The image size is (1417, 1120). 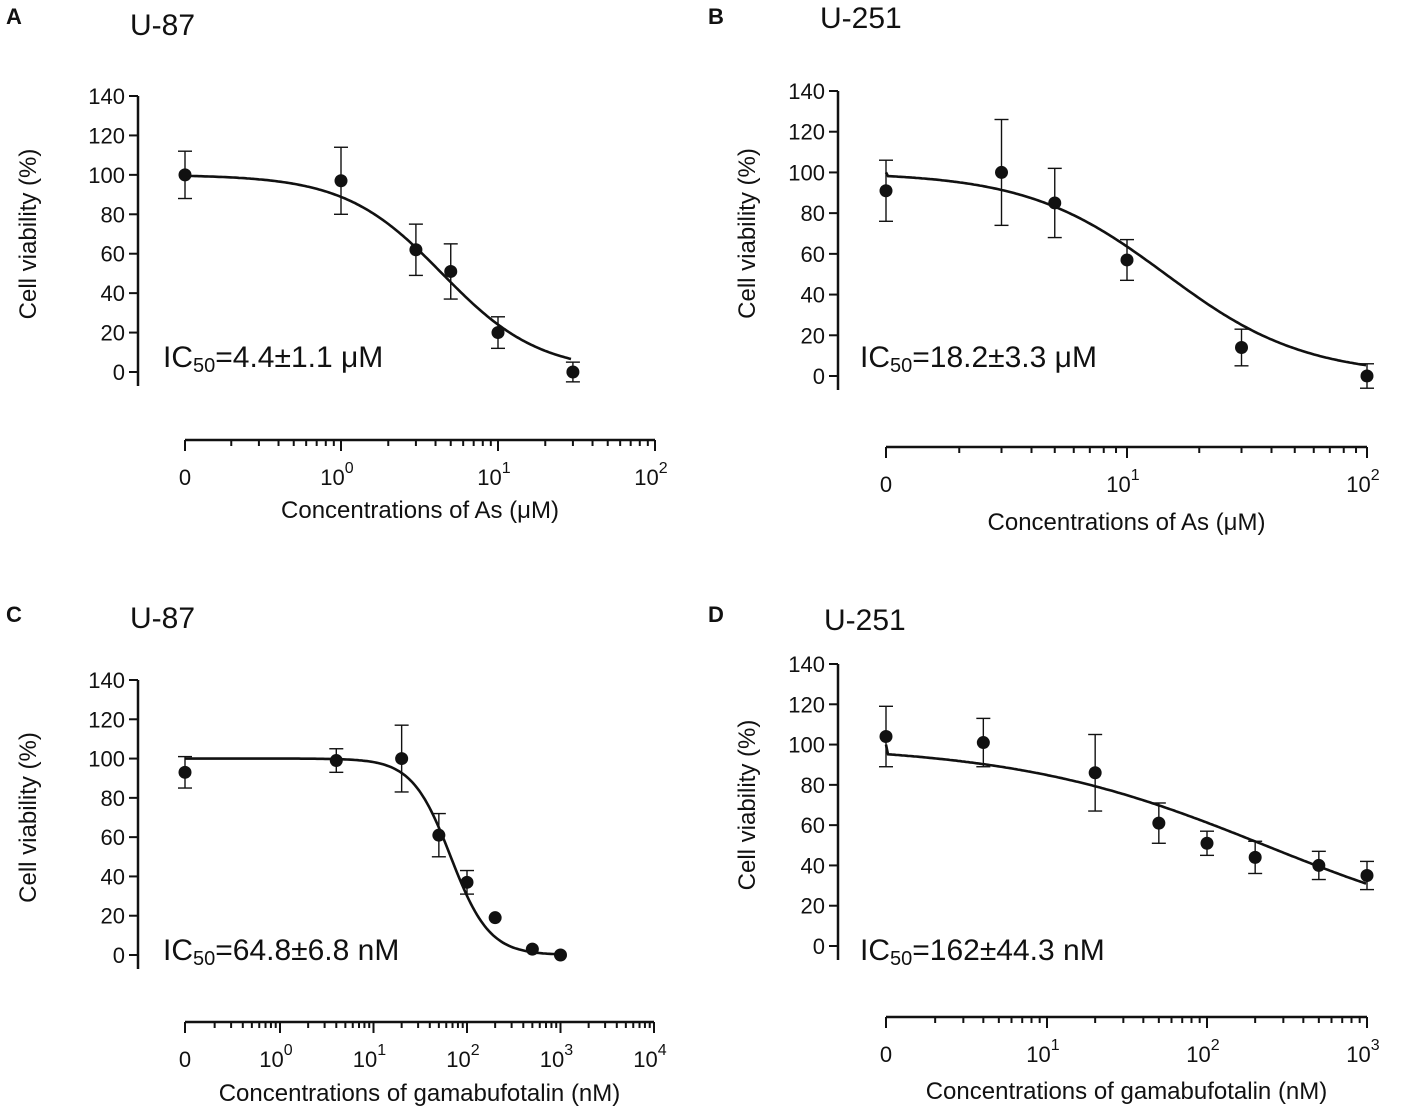 What do you see at coordinates (649, 1057) in the screenshot?
I see `x-tick-label: 10⁴` at bounding box center [649, 1057].